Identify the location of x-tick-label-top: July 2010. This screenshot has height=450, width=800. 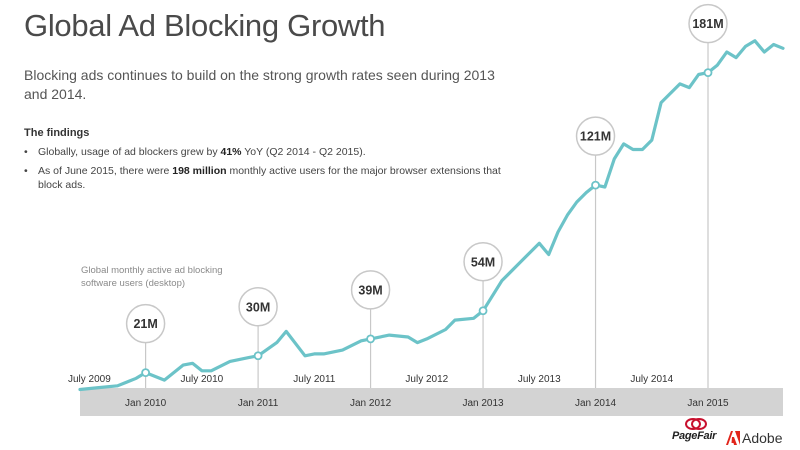
(201, 379).